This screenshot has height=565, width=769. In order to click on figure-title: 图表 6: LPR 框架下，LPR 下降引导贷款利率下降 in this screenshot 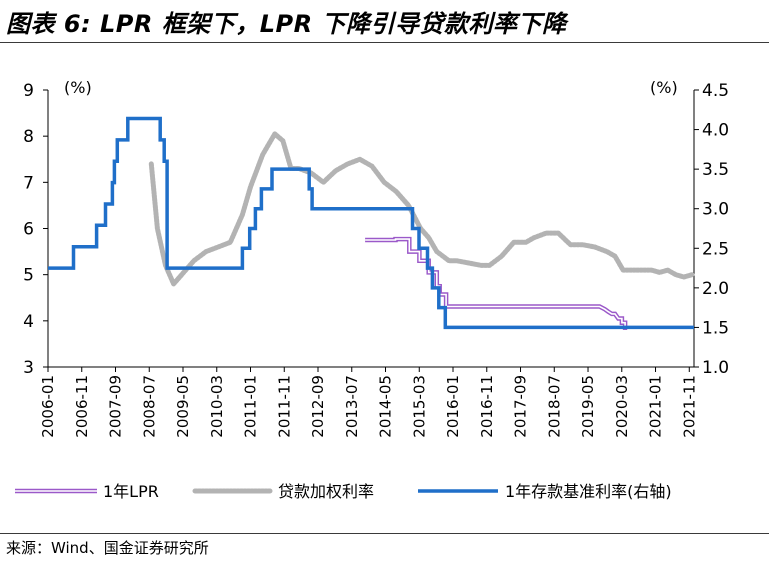, I will do `click(286, 24)`.